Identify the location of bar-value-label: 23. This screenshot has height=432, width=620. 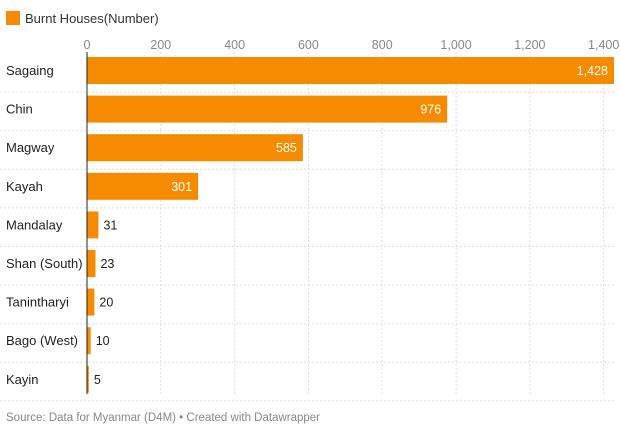
(107, 264).